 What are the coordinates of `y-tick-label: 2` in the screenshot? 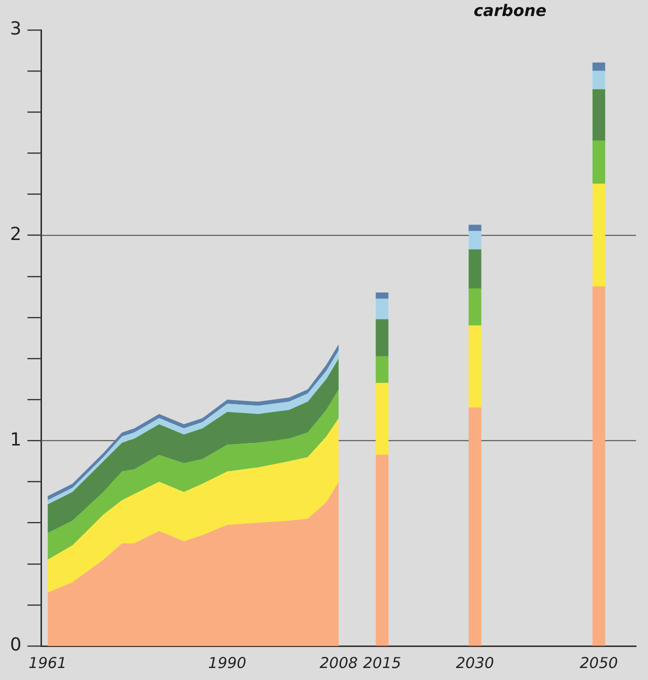 It's located at (16, 235).